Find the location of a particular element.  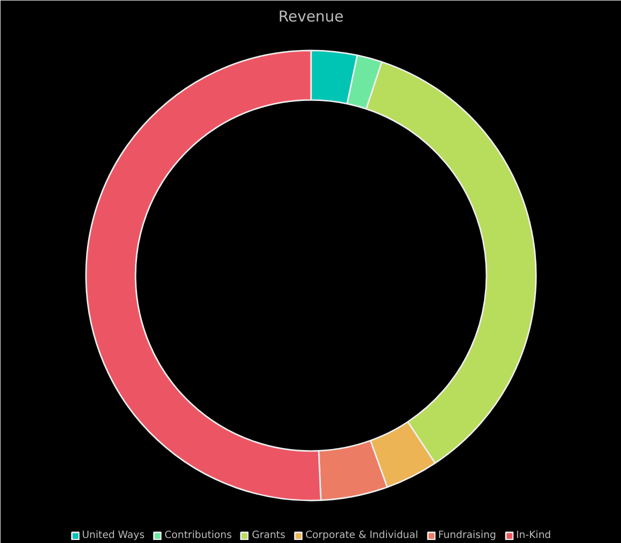

legend-label: United Ways is located at coordinates (113, 535).